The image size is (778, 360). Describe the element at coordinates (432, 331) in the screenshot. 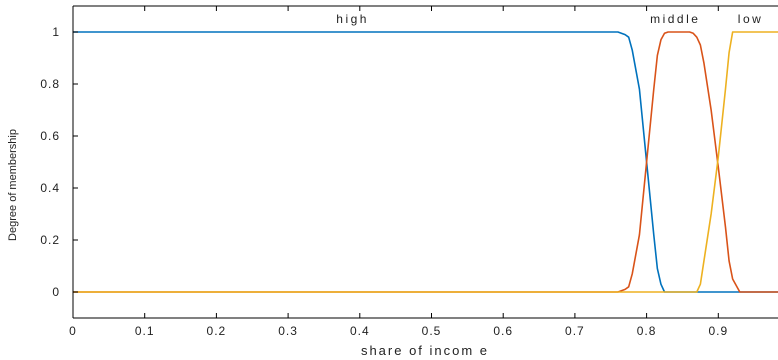

I see `x-tick-label: 0.5` at that location.